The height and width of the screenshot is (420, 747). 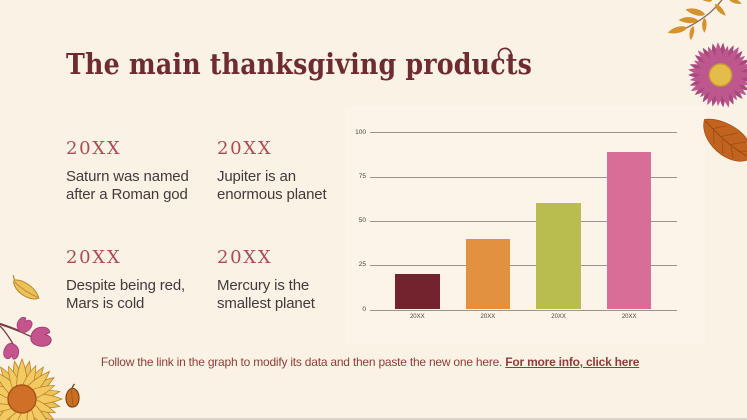 I want to click on feature-text-4: Mercury is the smallest planet, so click(x=266, y=295).